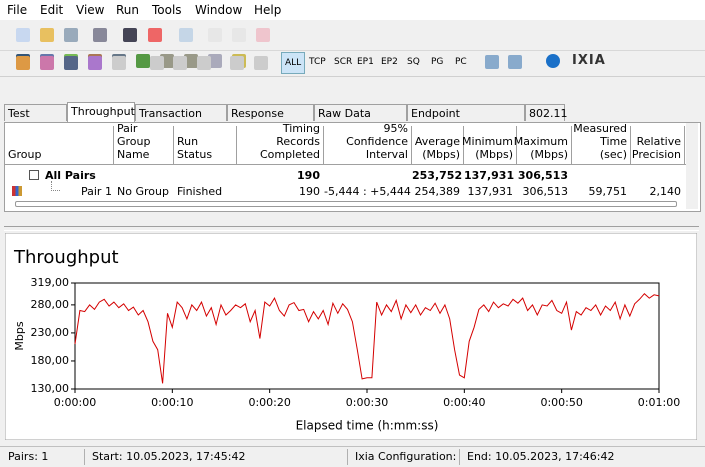  Describe the element at coordinates (692, 166) in the screenshot. I see `scrollbar` at that location.